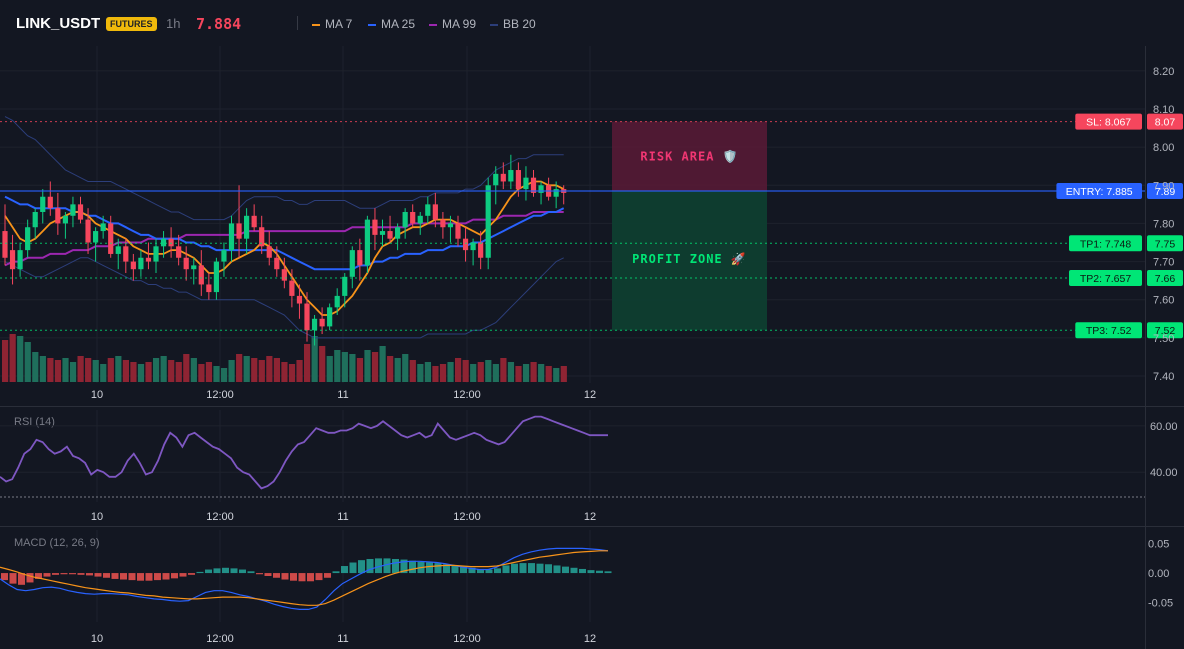  I want to click on legend-bb20: BB 20, so click(513, 24).